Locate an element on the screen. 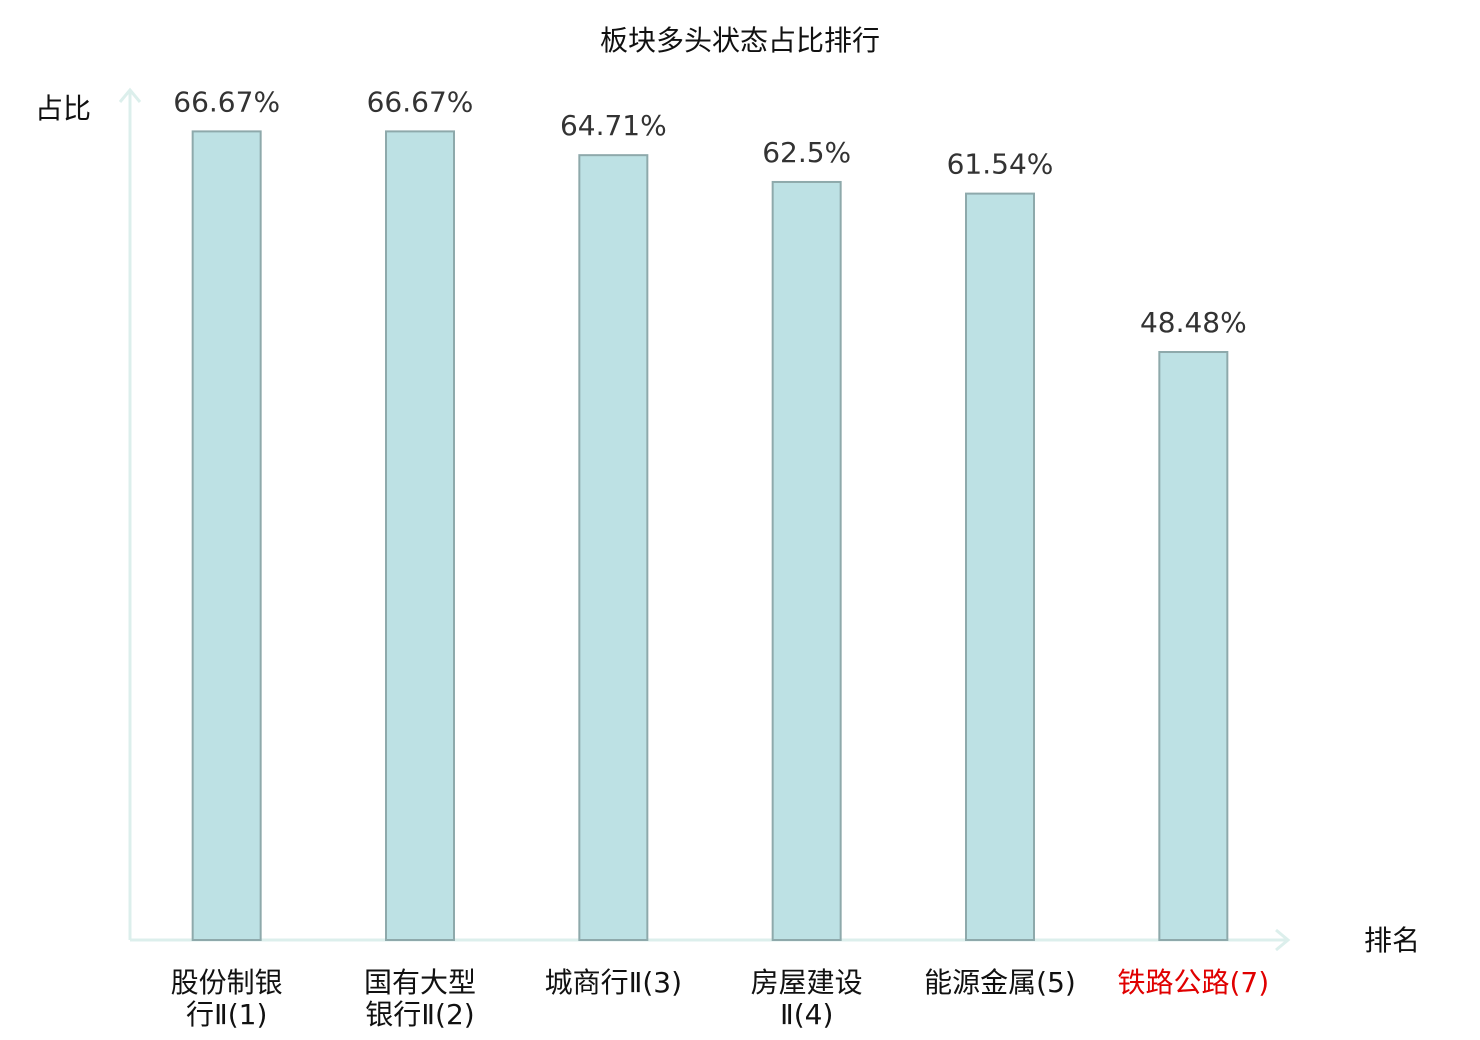  value-label: 61.54% is located at coordinates (1000, 164).